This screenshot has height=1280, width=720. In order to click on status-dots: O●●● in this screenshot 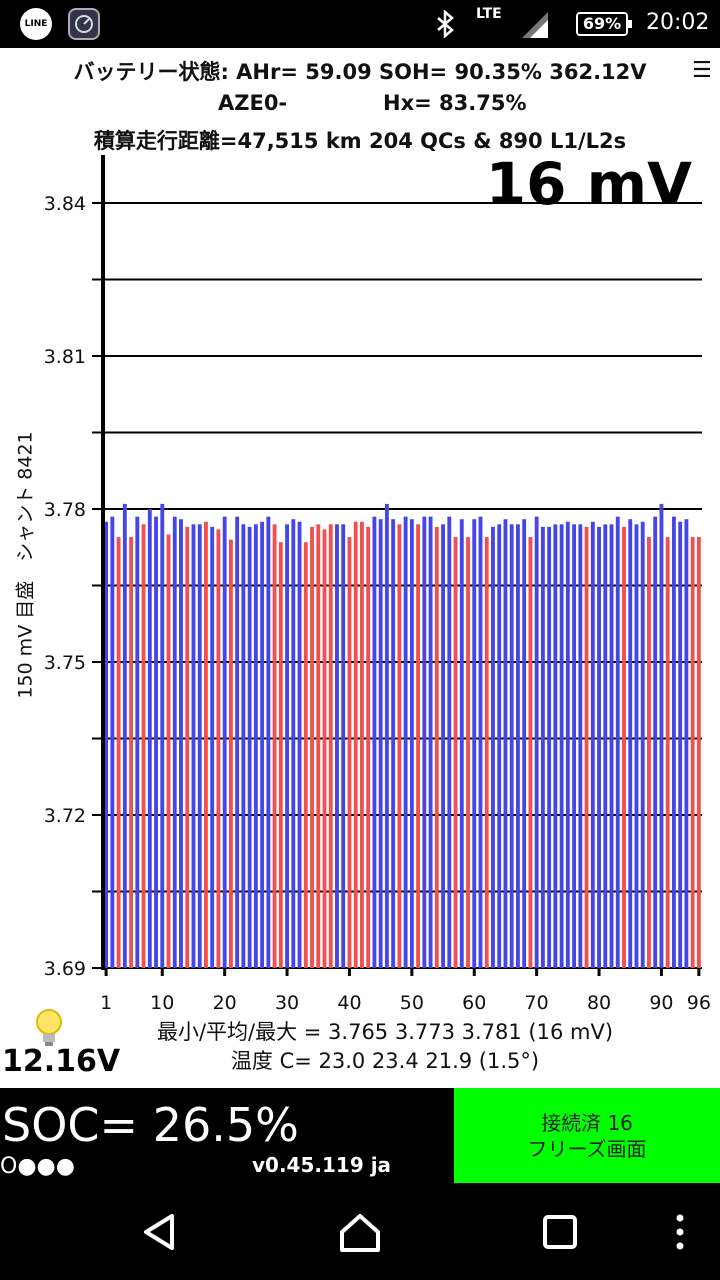, I will do `click(37, 1166)`.